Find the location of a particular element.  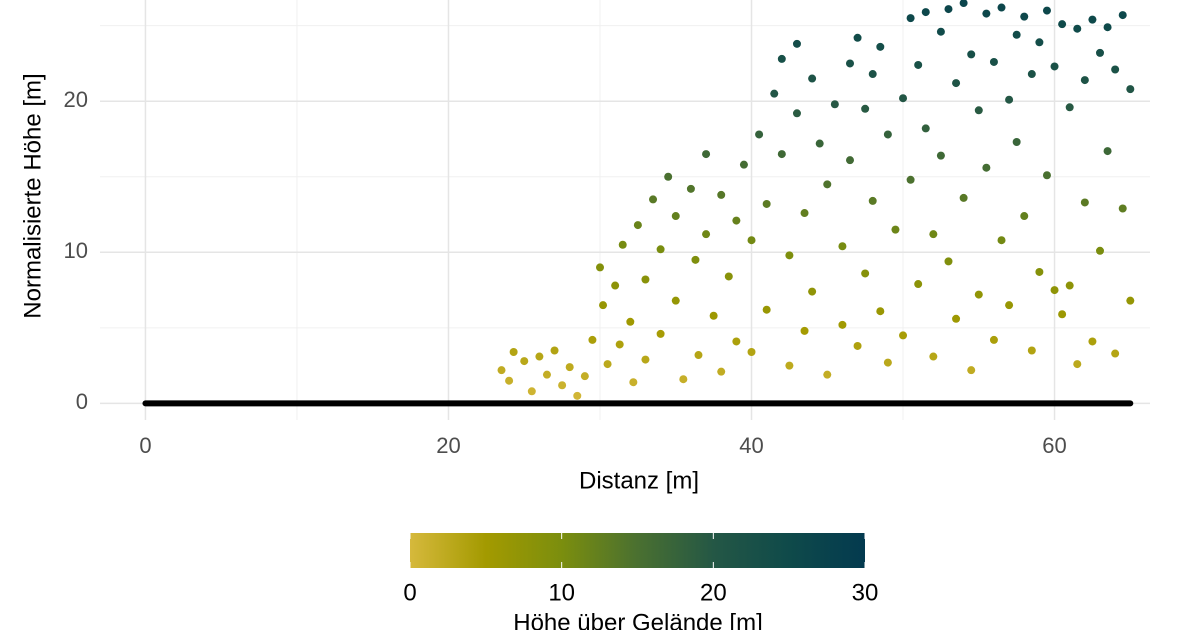

x-tick-label: 20 is located at coordinates (448, 445).